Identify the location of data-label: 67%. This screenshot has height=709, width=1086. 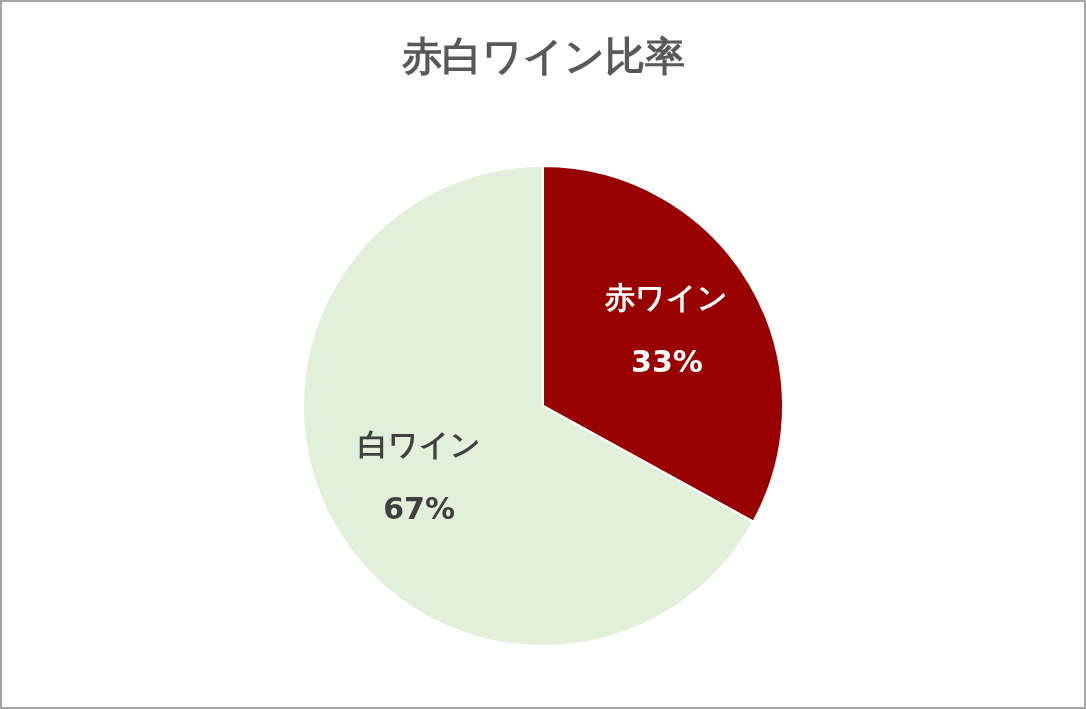
(419, 509).